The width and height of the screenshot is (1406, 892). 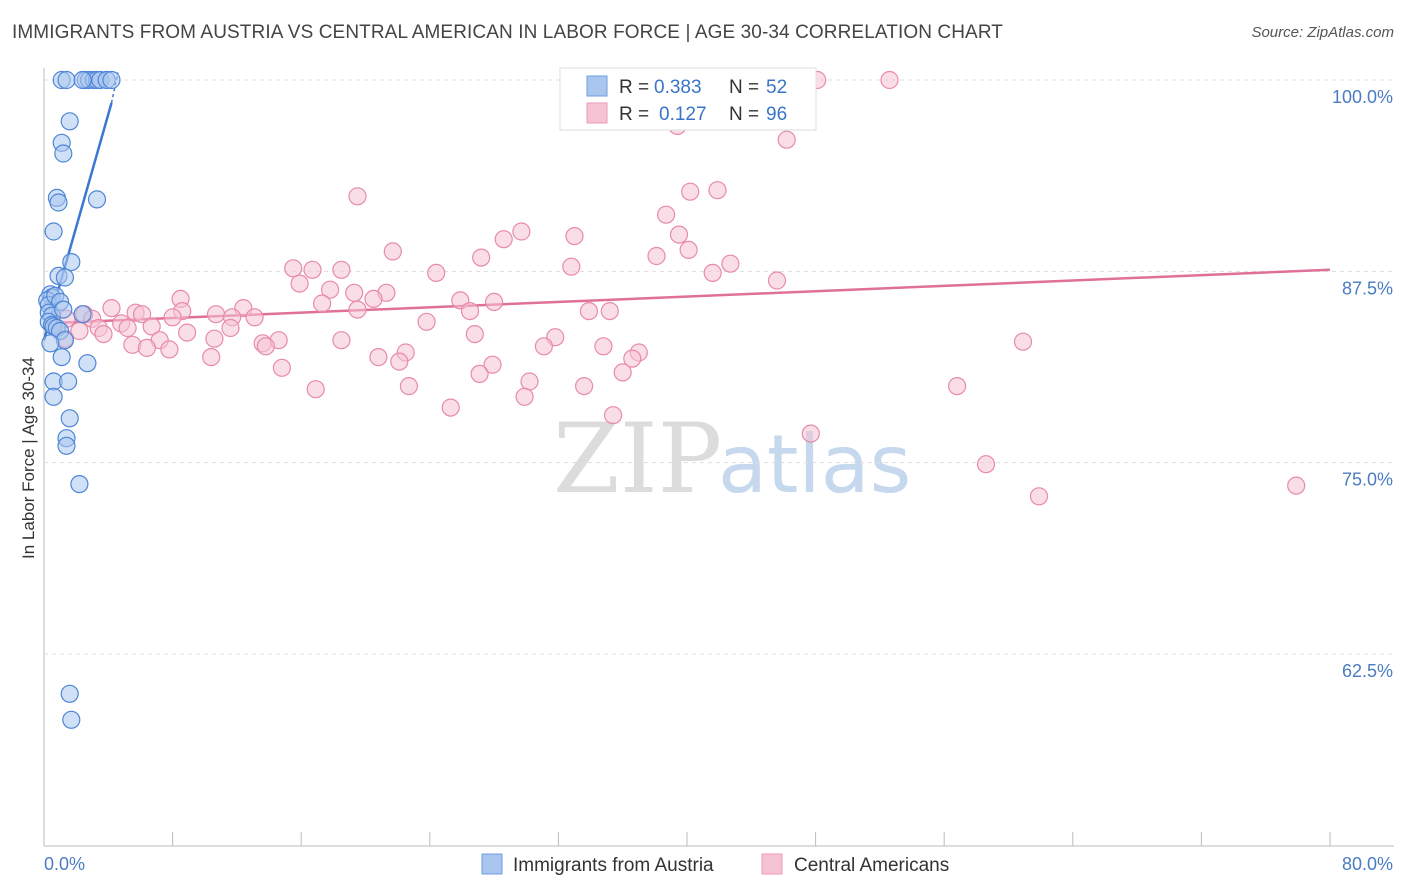 I want to click on legend-swatch-pink, so click(x=597, y=113).